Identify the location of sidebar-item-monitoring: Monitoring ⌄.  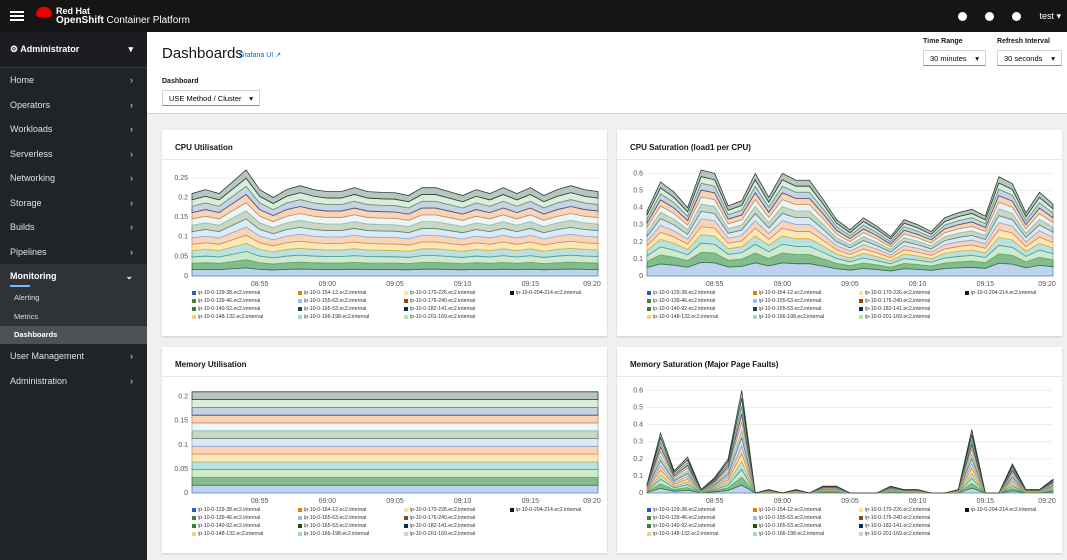
(73, 276).